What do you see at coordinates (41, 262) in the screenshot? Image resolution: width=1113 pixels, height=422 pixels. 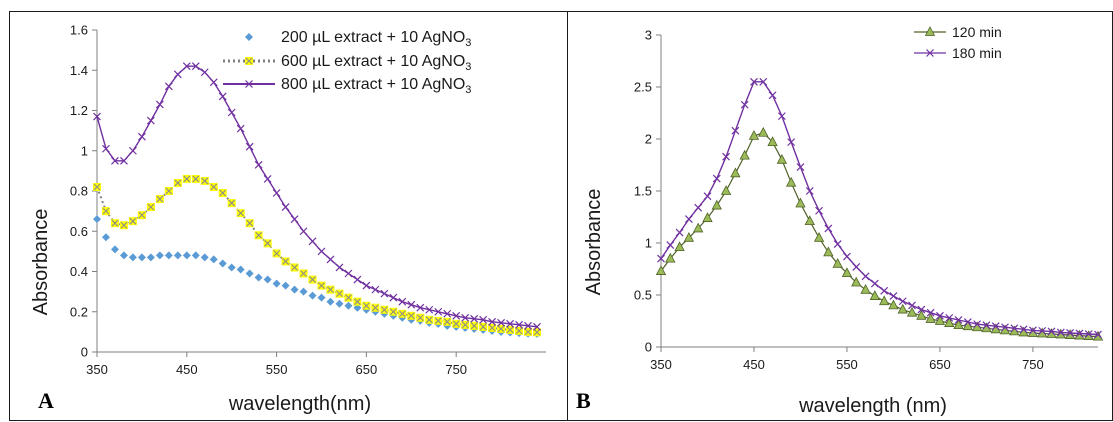 I see `y-axis-title: Absorbance` at bounding box center [41, 262].